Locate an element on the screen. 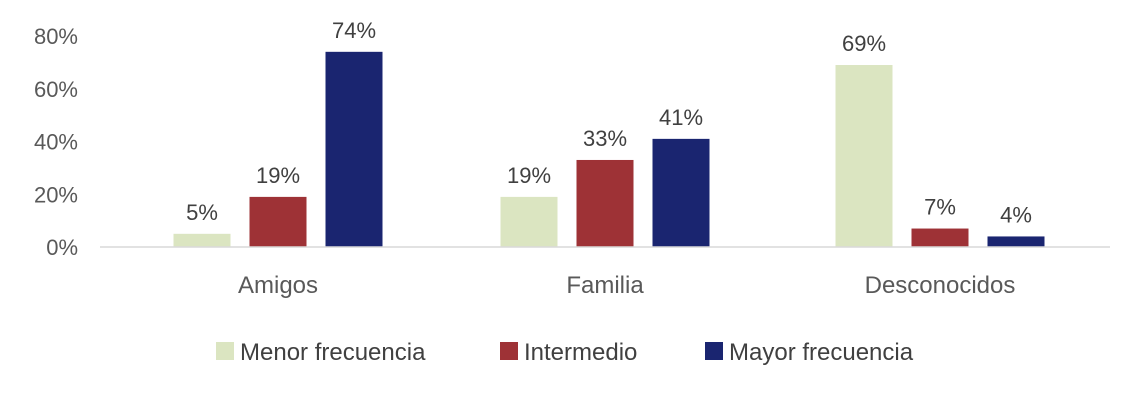  x-axis: Amigos Familia Desconocidos is located at coordinates (626, 285).